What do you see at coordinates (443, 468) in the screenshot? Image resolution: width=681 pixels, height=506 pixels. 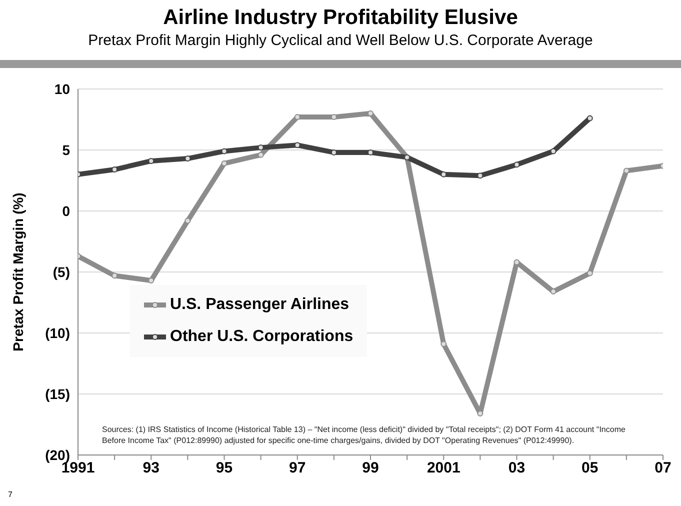 I see `x-tick-label: 2001` at bounding box center [443, 468].